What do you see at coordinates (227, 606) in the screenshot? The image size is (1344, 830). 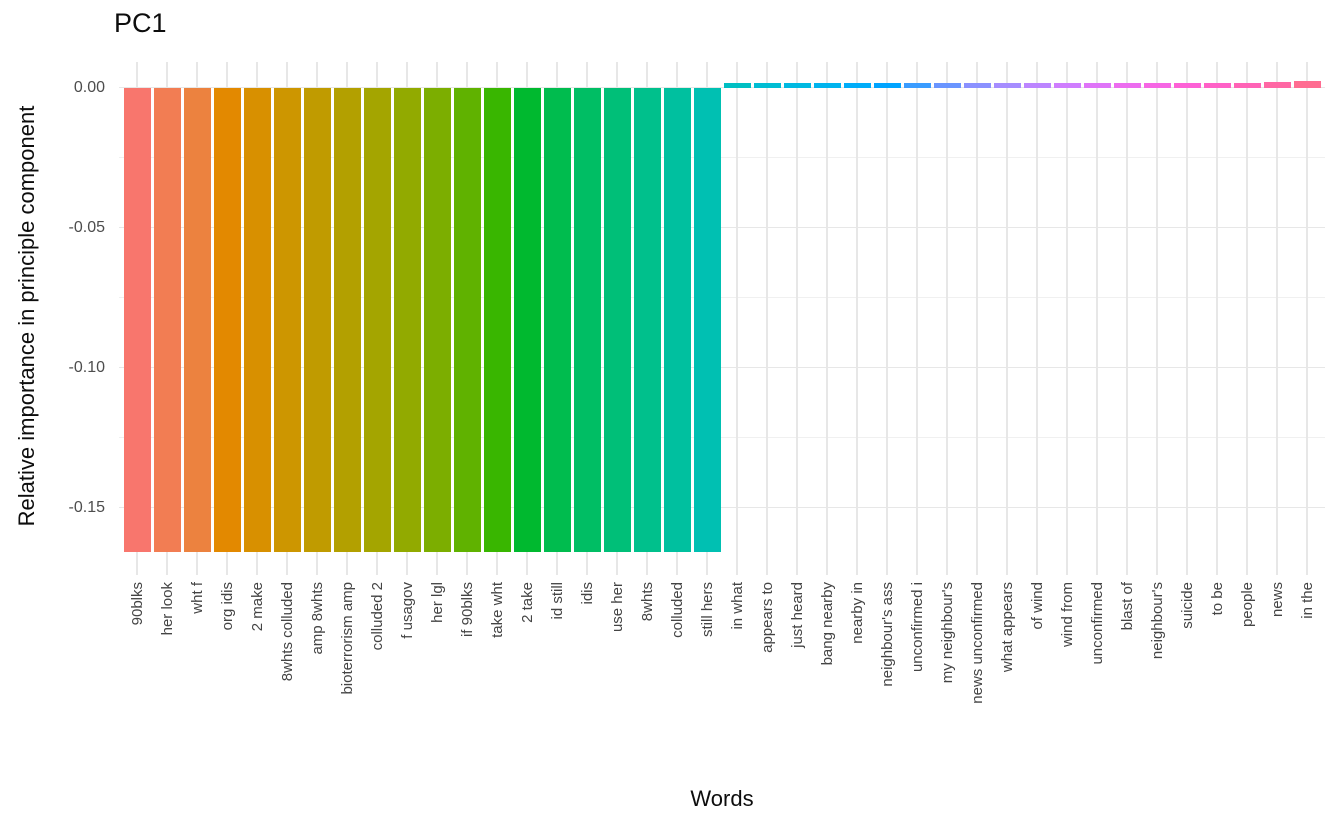 I see `x-tick-label: org idis` at bounding box center [227, 606].